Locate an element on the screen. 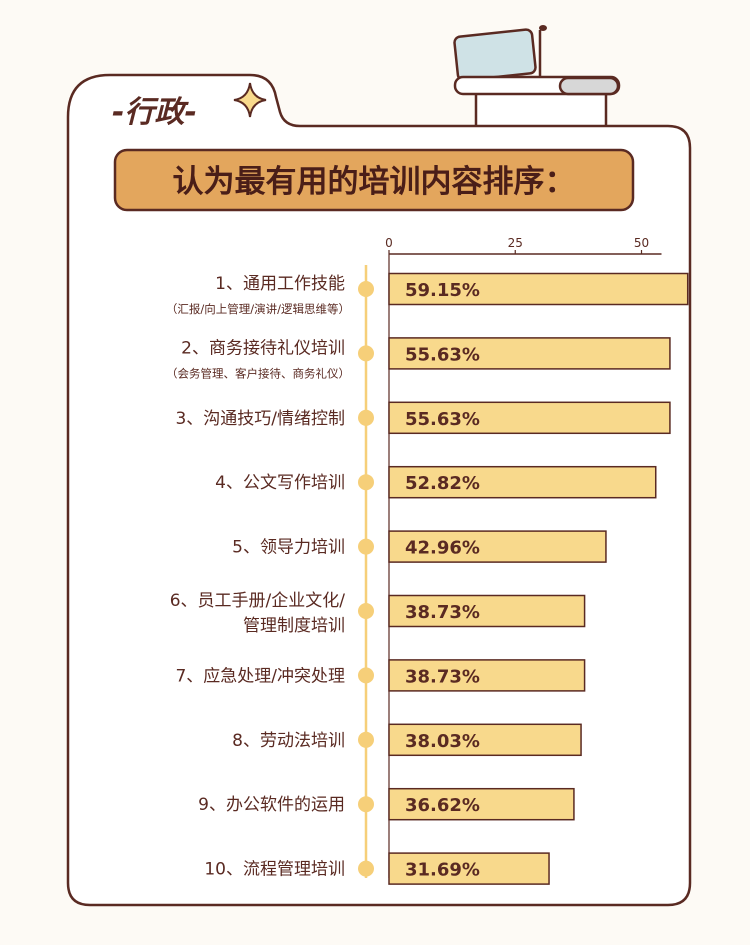 Image resolution: width=750 pixels, height=945 pixels. category-label: 3、沟通技巧/情绪控制 is located at coordinates (260, 419).